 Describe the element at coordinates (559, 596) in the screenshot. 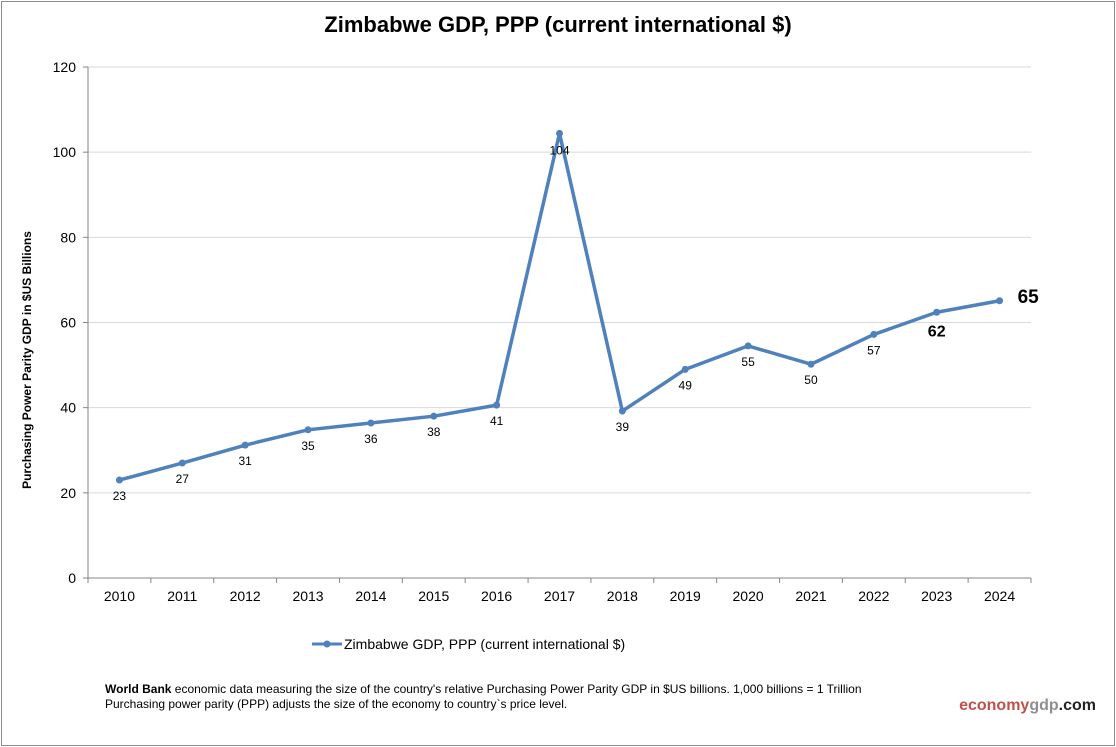

I see `x-tick-label: 2017` at that location.